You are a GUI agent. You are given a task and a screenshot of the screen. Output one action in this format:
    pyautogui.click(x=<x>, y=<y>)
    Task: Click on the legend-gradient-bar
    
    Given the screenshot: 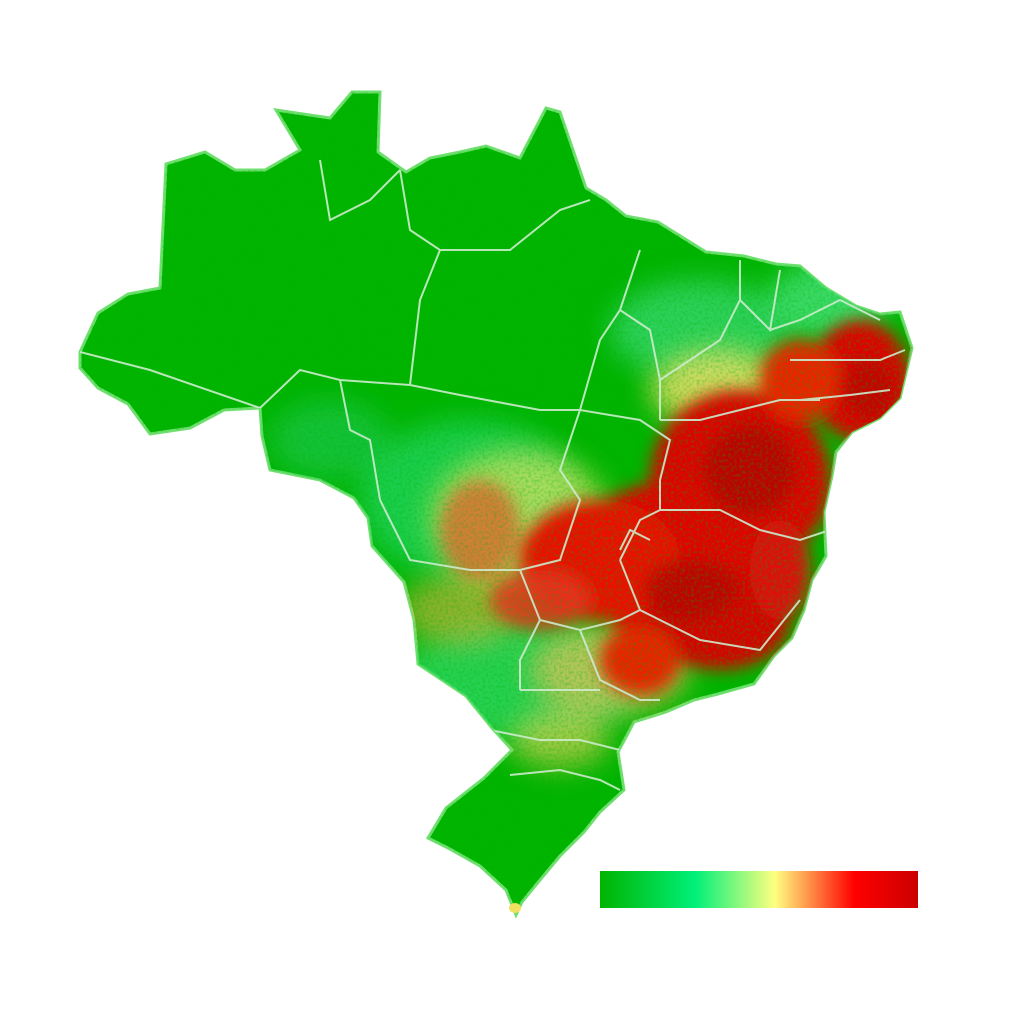 What is the action you would take?
    pyautogui.click(x=759, y=889)
    